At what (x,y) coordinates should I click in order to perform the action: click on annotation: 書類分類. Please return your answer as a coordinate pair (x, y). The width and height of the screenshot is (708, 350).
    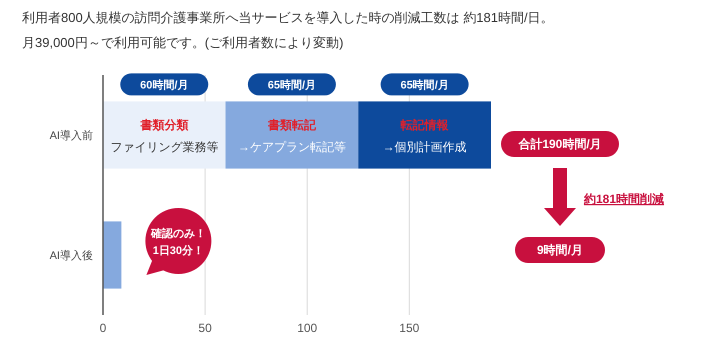
    Looking at the image, I should click on (163, 125).